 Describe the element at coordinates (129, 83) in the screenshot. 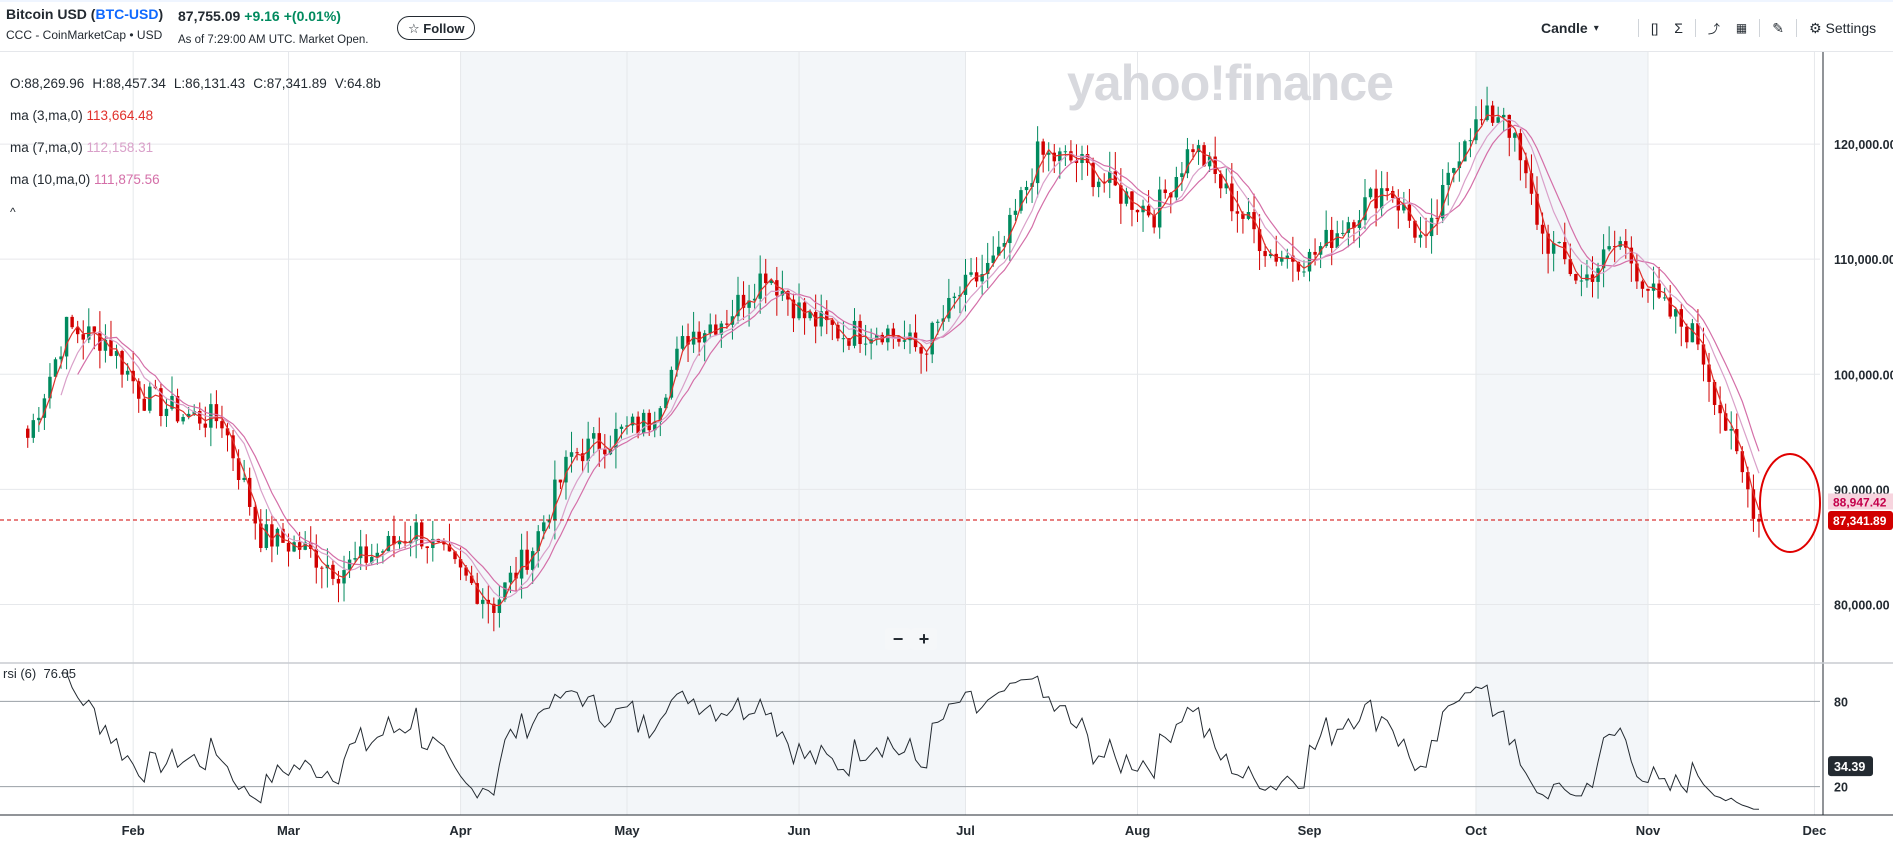

I see `high-value: H:88,457.34` at that location.